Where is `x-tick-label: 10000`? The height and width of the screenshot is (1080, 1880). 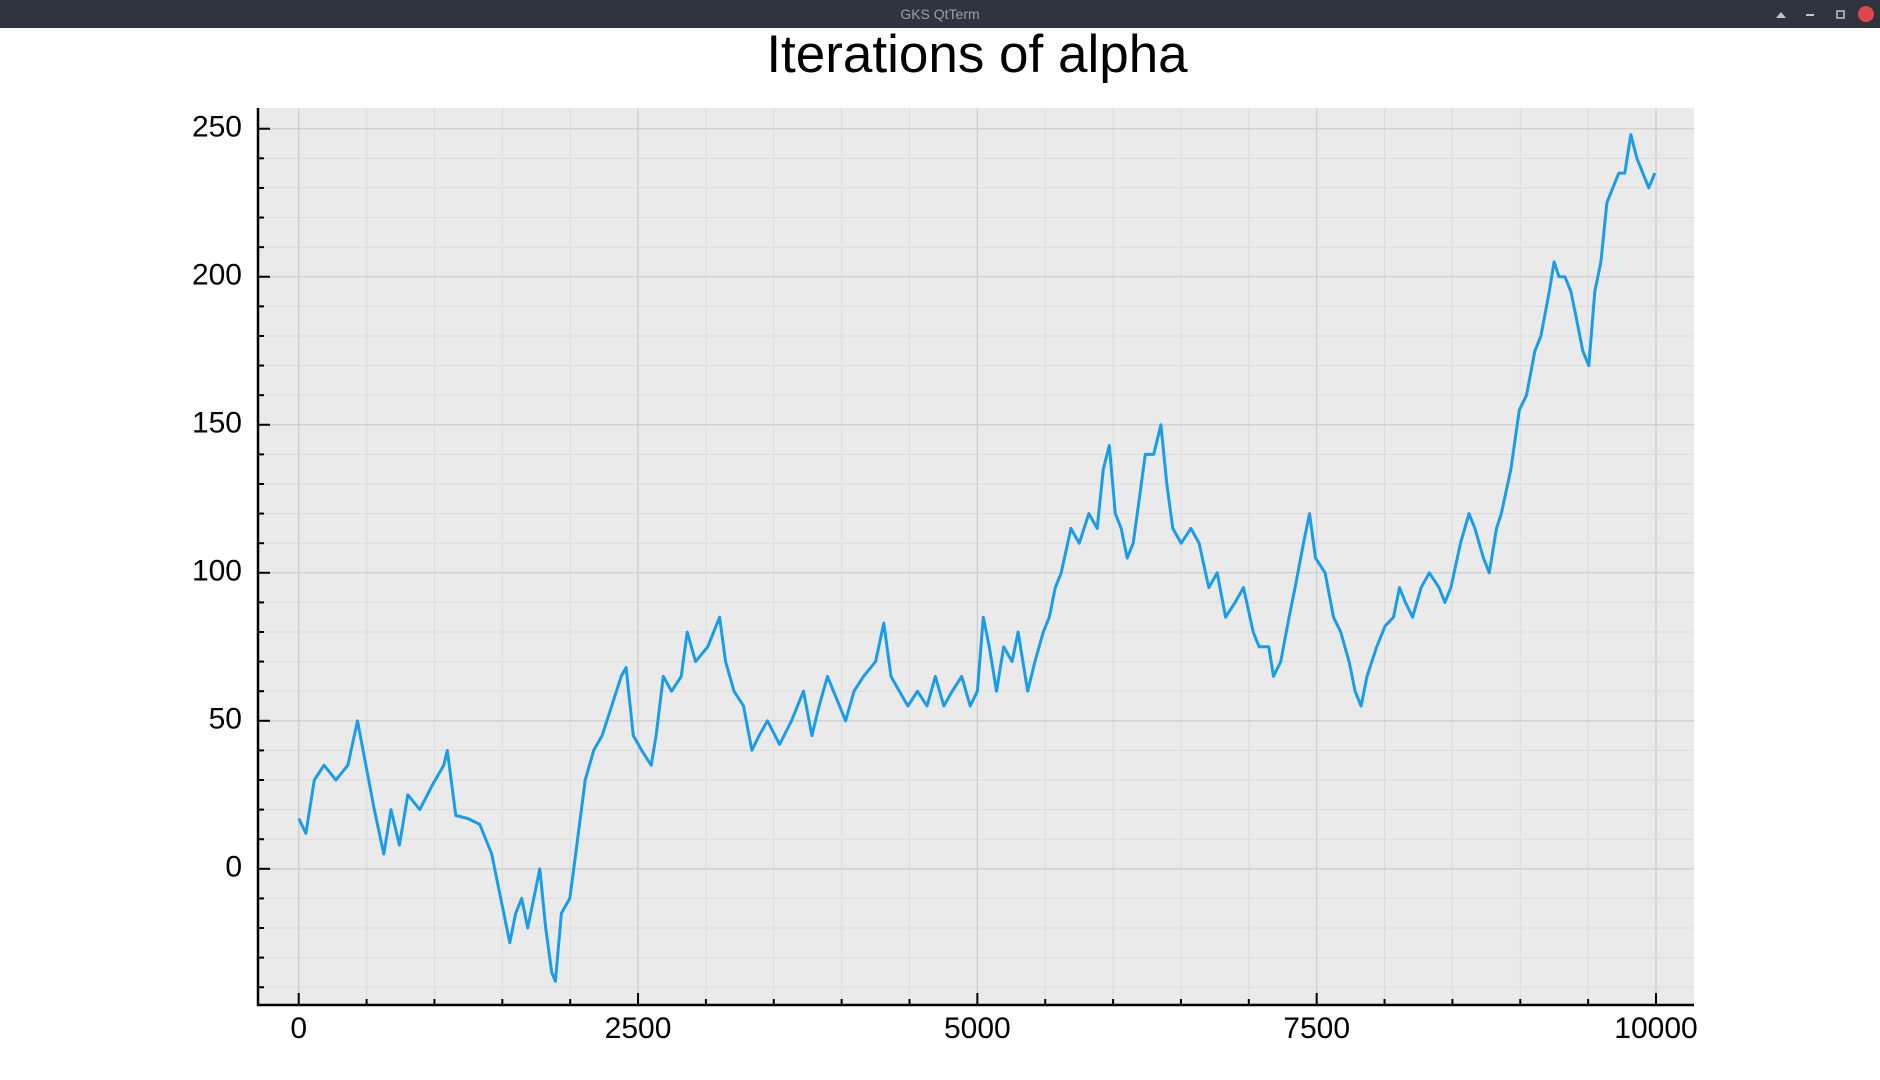
x-tick-label: 10000 is located at coordinates (1655, 1028).